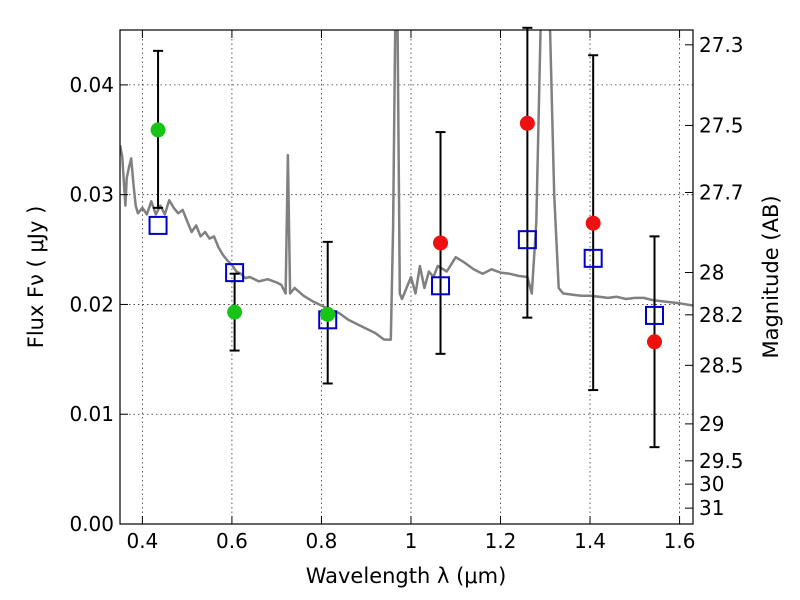  I want to click on y-tick-label: 0.01, so click(91, 414).